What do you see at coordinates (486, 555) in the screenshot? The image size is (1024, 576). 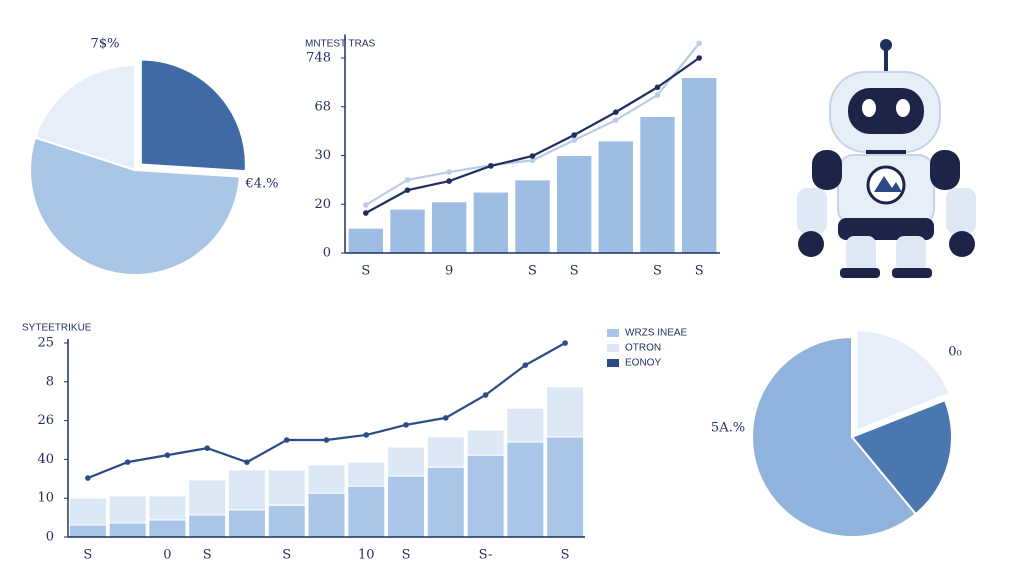 I see `x-tick-label: S-` at bounding box center [486, 555].